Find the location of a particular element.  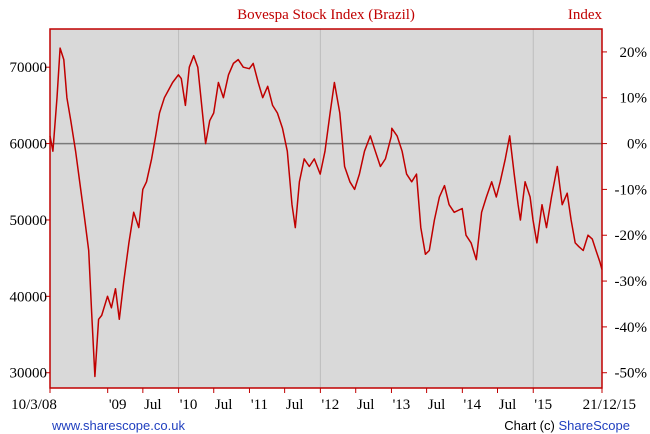

right-axis: 20% 10% 0% -10% -20% -30% -40% -50% is located at coordinates (624, 213).